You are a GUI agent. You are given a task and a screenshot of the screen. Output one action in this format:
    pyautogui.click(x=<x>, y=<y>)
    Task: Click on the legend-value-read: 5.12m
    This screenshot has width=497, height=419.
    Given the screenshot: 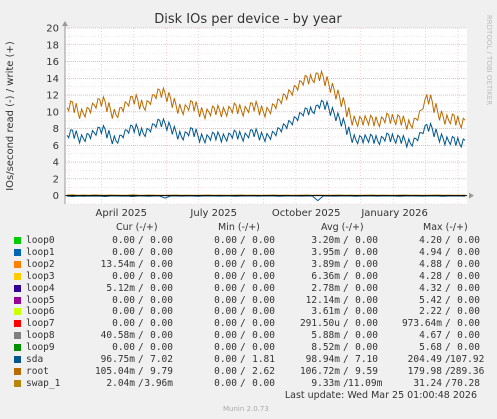 What is the action you would take?
    pyautogui.click(x=120, y=288)
    